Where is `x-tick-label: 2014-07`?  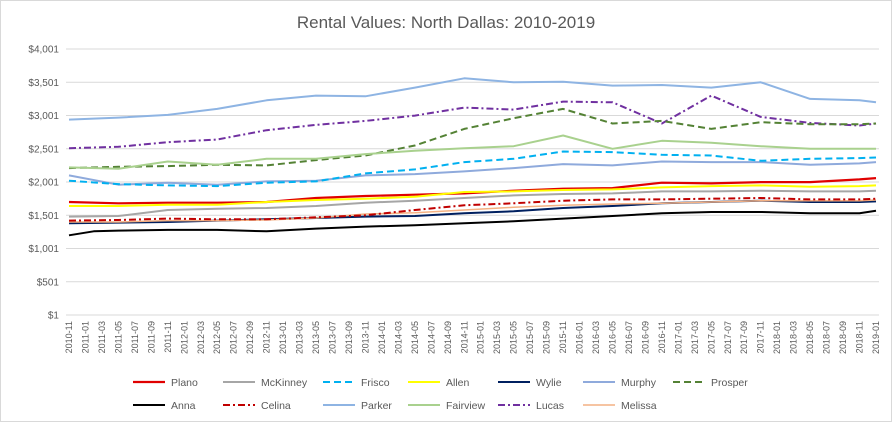 x-tick-label: 2014-07 is located at coordinates (431, 337).